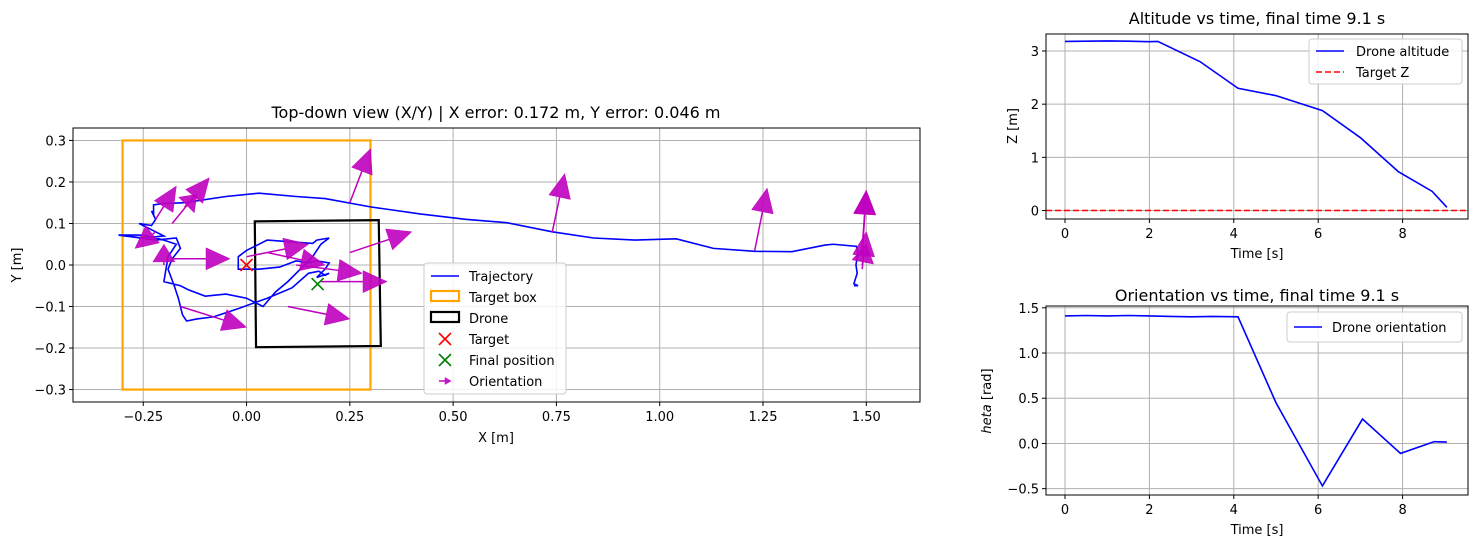 The width and height of the screenshot is (1477, 547). What do you see at coordinates (1318, 234) in the screenshot?
I see `altitude-x-tick-label: 6` at bounding box center [1318, 234].